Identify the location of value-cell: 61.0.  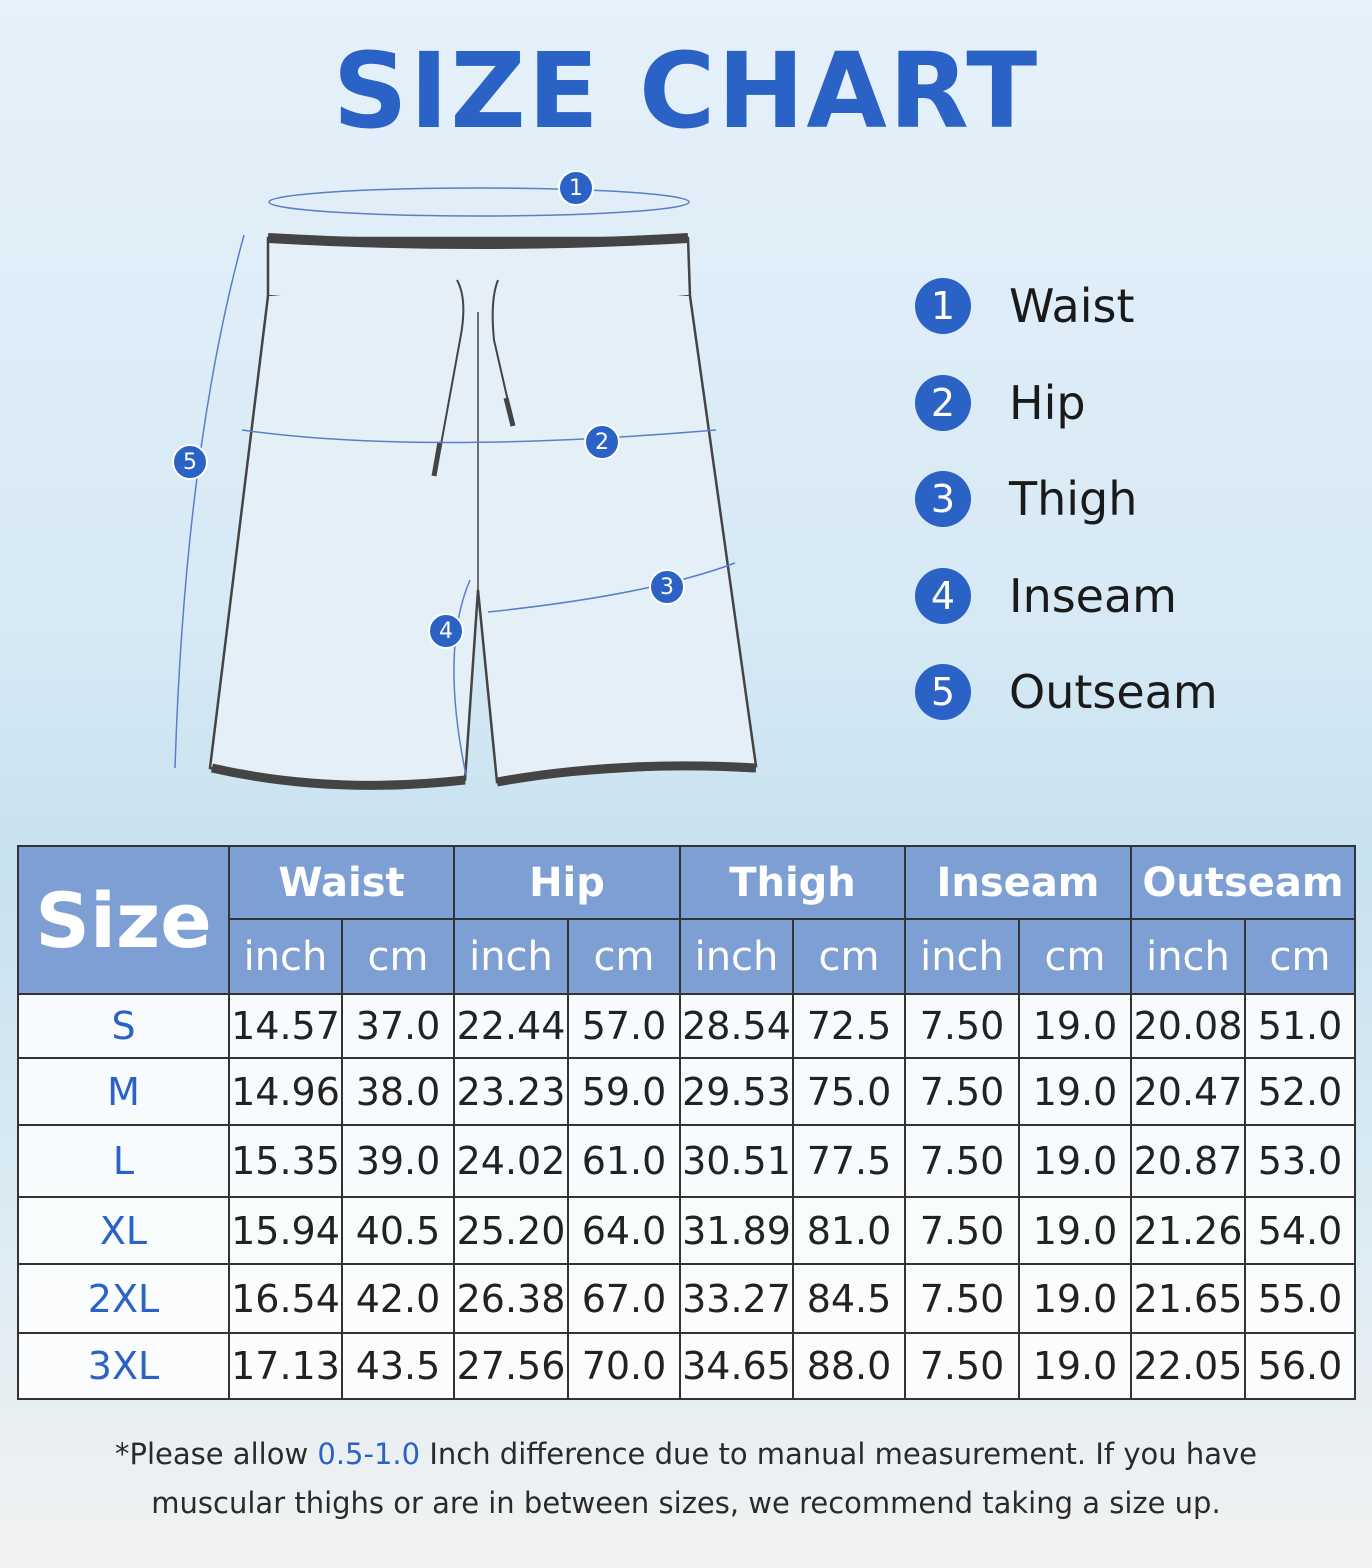
(624, 1161).